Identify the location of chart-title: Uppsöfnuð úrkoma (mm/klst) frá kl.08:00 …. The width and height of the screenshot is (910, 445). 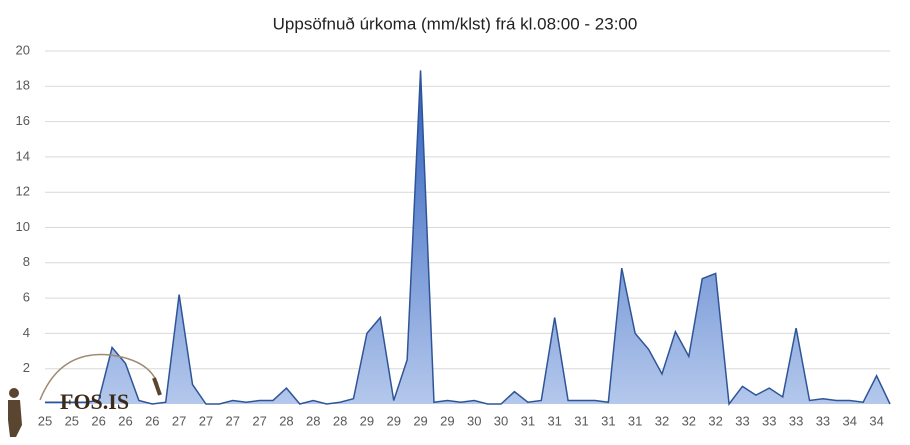
(455, 23).